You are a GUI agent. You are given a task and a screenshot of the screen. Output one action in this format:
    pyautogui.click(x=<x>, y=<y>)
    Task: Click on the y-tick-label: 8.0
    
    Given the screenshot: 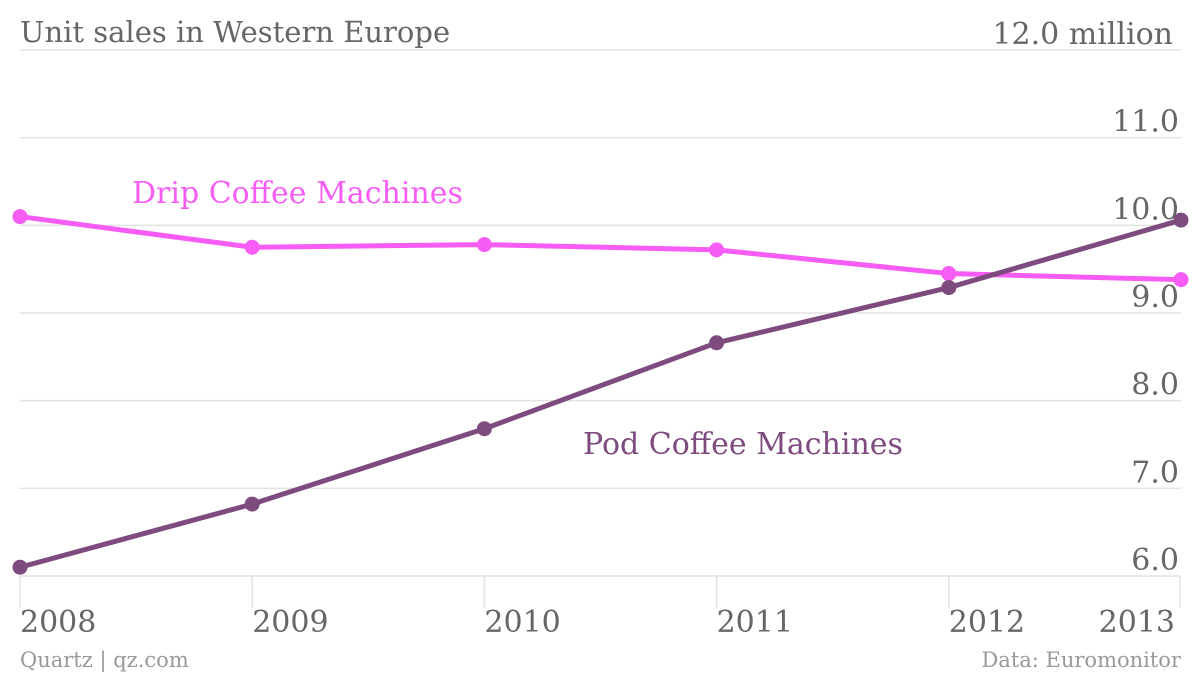 What is the action you would take?
    pyautogui.click(x=1155, y=385)
    